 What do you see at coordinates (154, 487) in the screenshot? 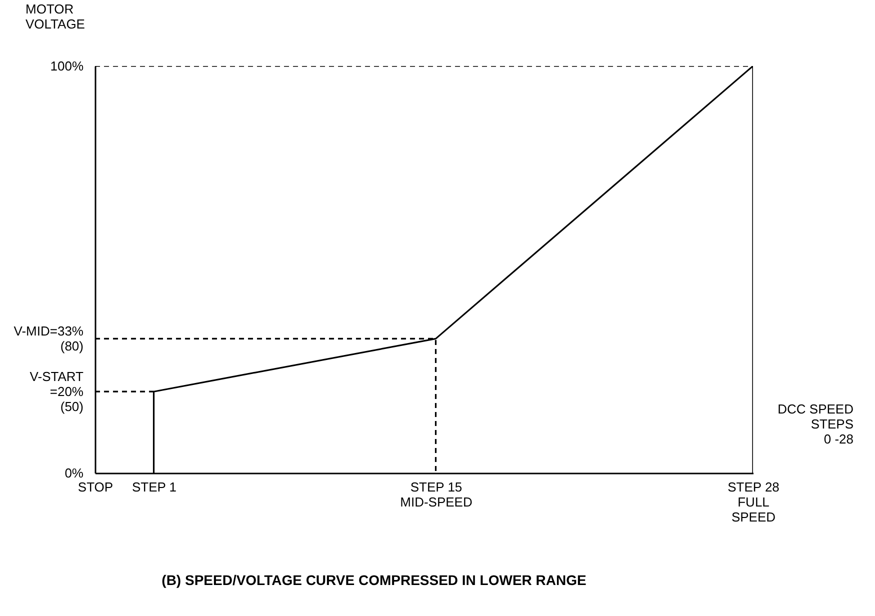
I see `x-tick-label: STEP 1` at bounding box center [154, 487].